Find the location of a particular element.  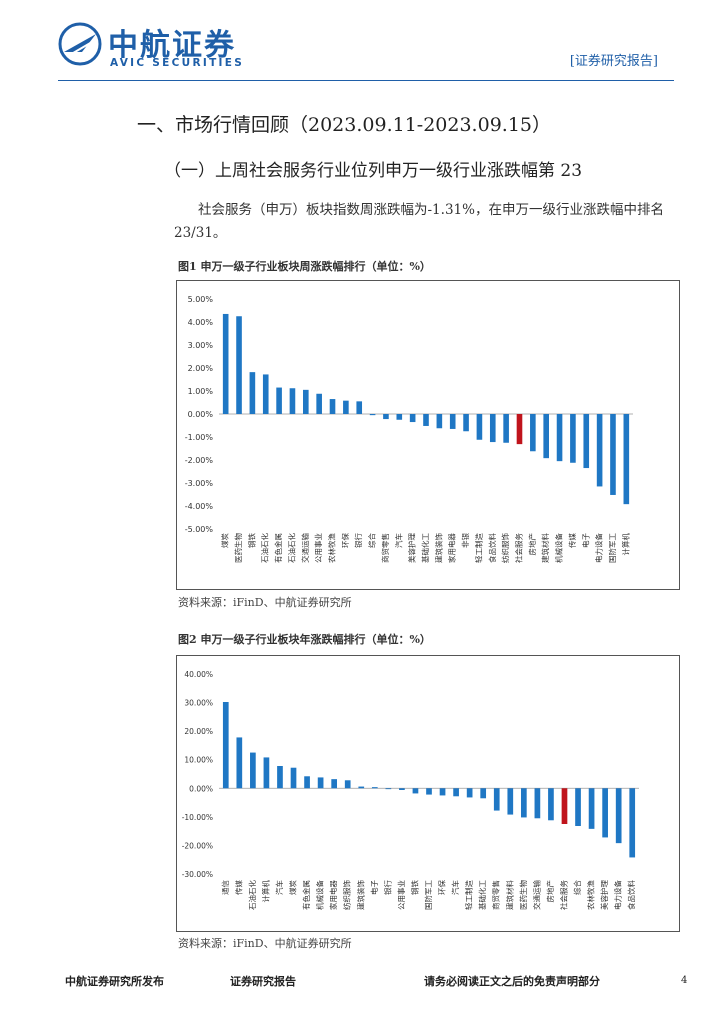

category-label: 纺织服饰 is located at coordinates (347, 895).